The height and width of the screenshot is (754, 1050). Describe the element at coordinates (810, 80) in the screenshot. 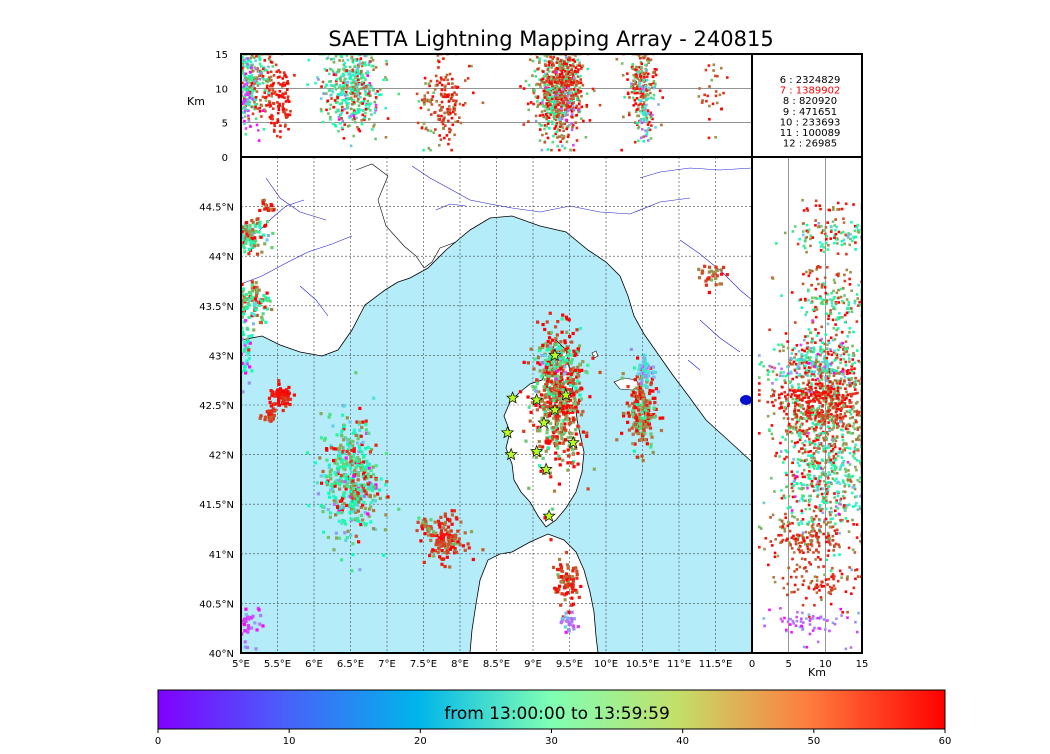

I see `station-count-row: 6 : 2324829` at that location.